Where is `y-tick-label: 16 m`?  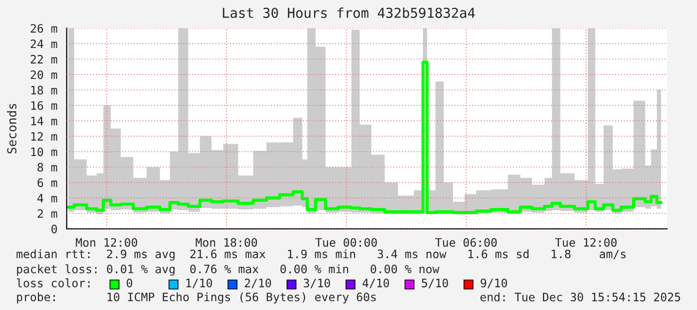
y-tick-label: 16 m is located at coordinates (44, 105).